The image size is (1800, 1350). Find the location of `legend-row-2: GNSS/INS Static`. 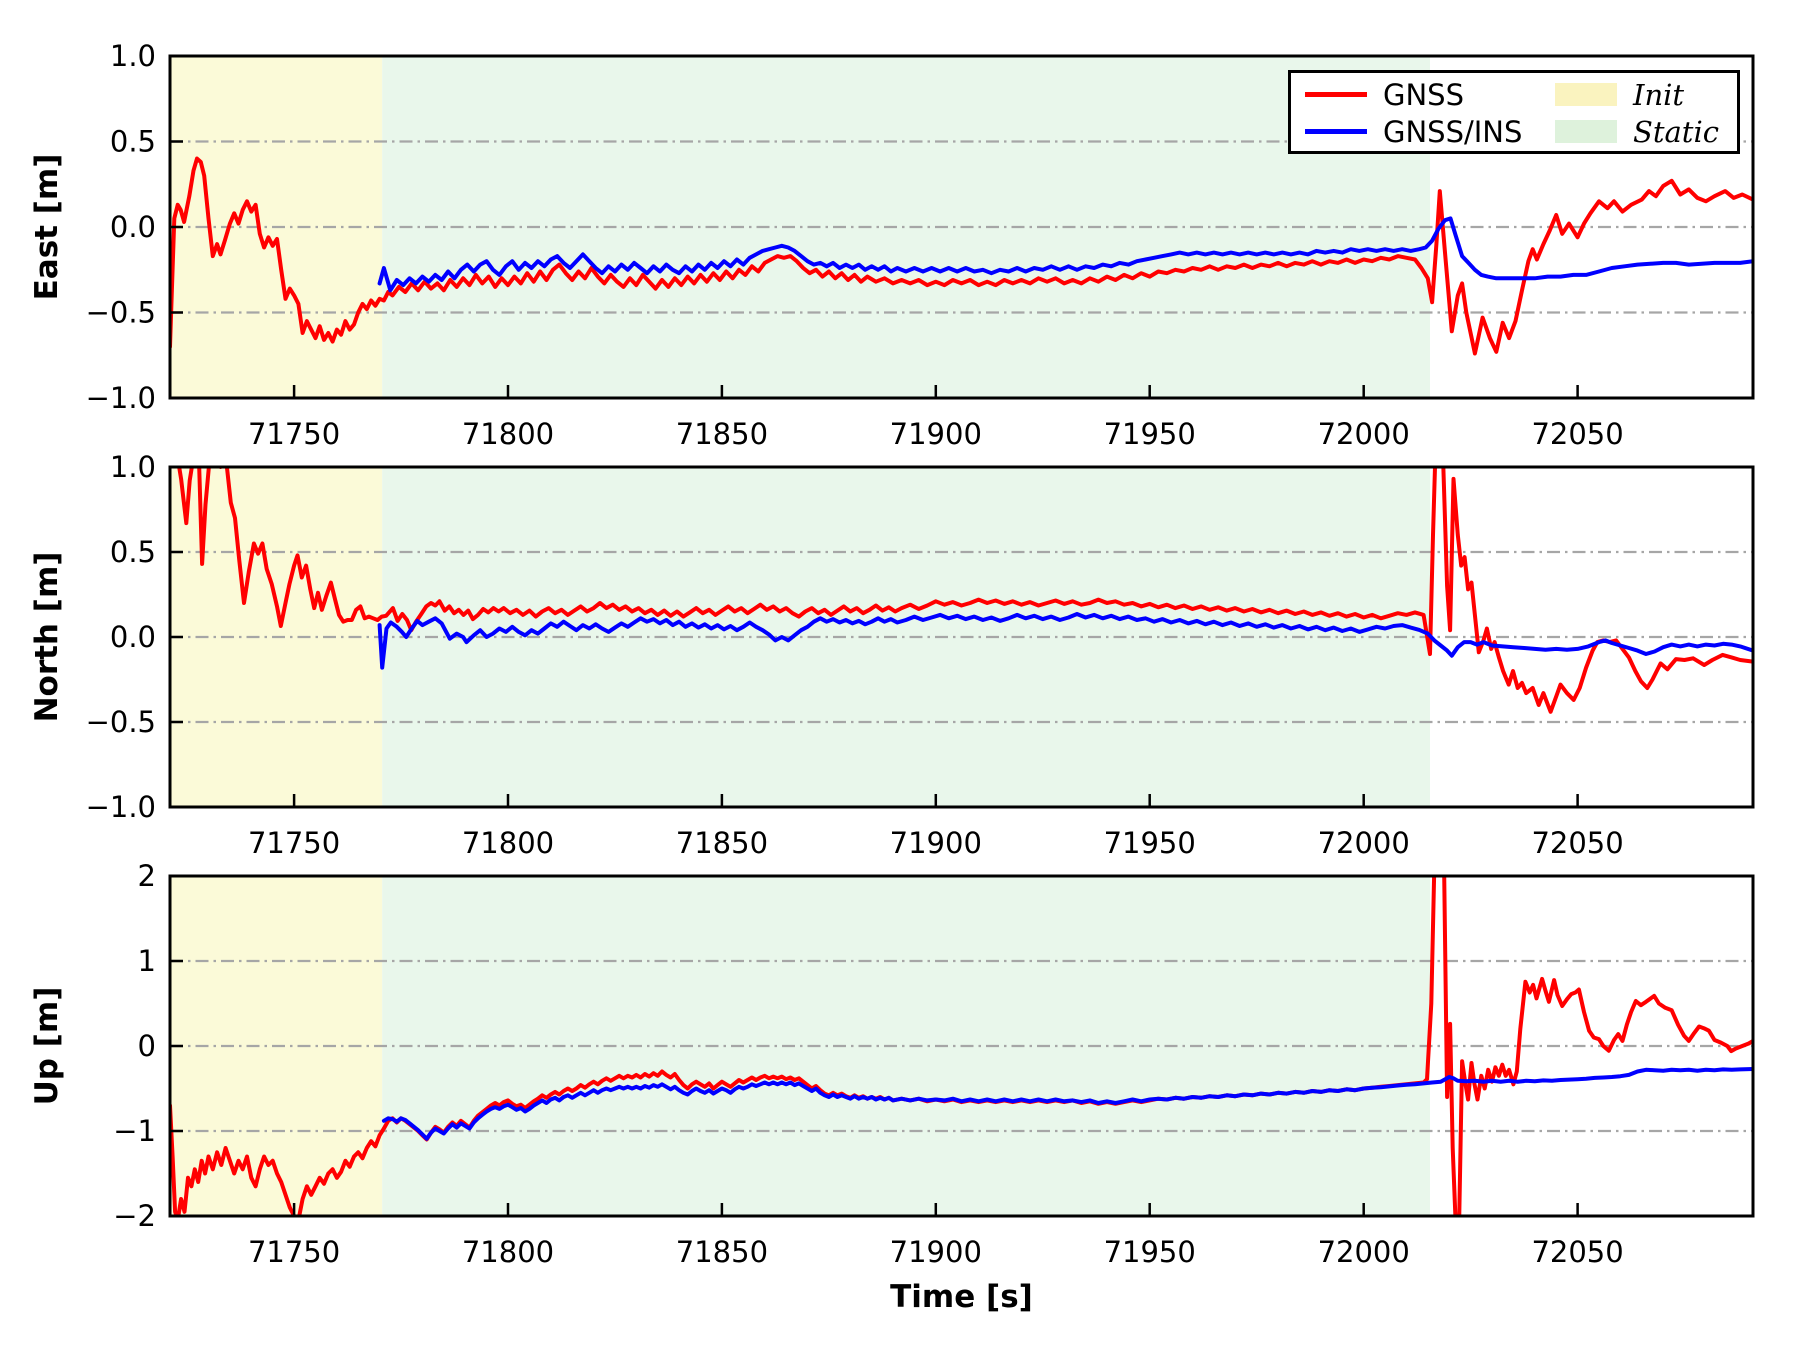

legend-row-2: GNSS/INS Static is located at coordinates (1514, 131).